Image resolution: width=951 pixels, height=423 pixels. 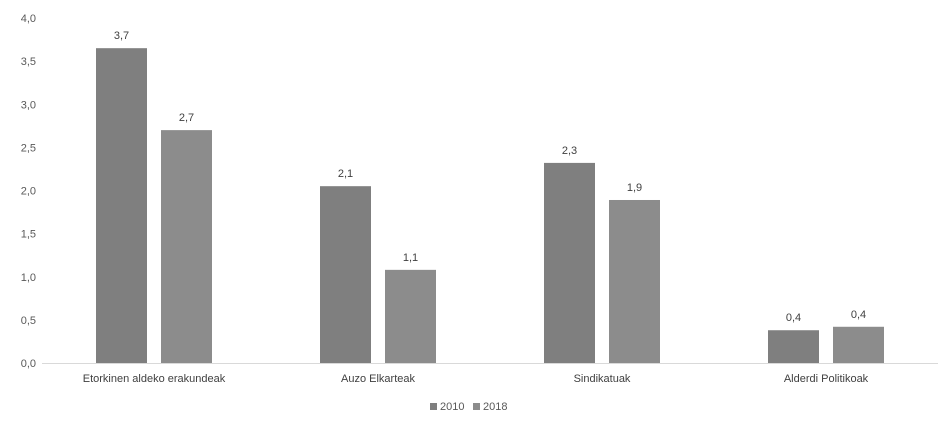 I want to click on y-tick-label: 1,0, so click(x=28, y=278).